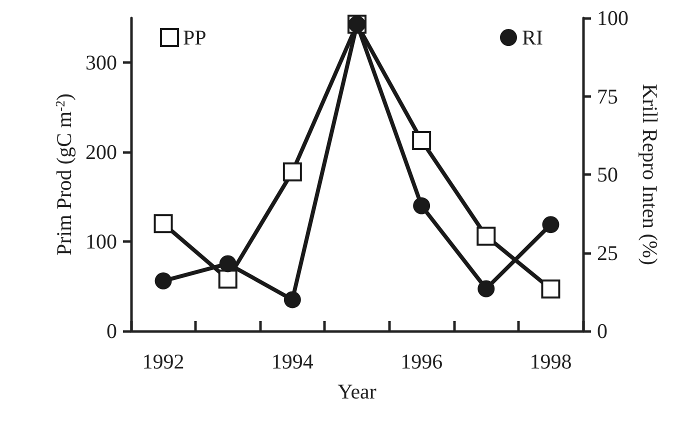  Describe the element at coordinates (101, 62) in the screenshot. I see `y-tick-label: 300` at that location.